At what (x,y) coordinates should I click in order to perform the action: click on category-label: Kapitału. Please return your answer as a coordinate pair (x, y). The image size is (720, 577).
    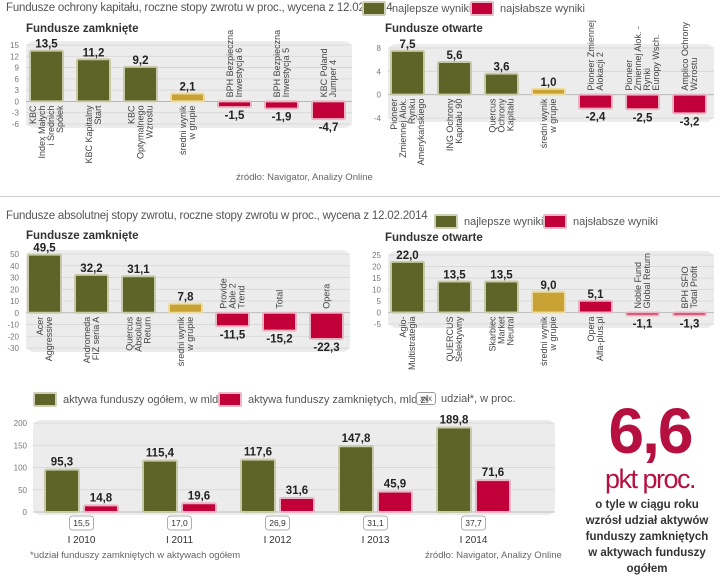
    Looking at the image, I should click on (511, 115).